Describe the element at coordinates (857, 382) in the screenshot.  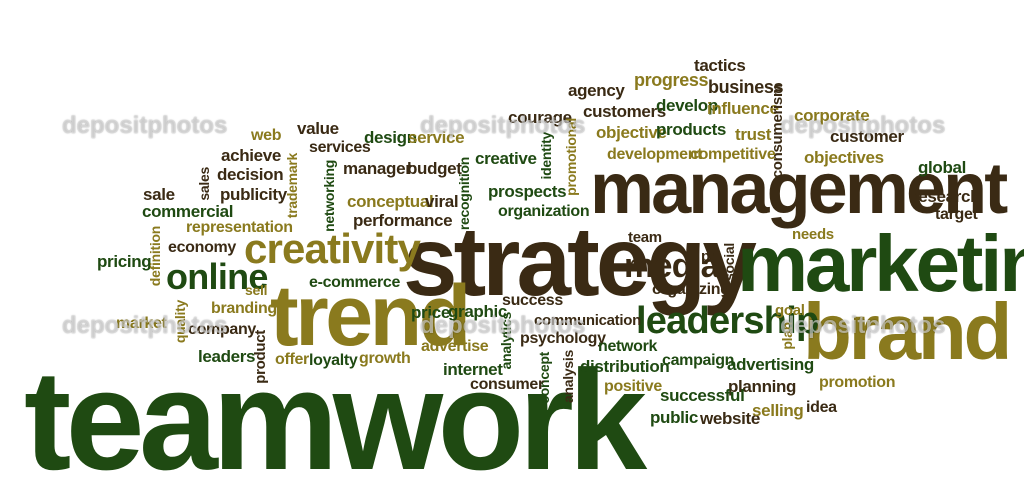
I see `word-promotion: promotion` at that location.